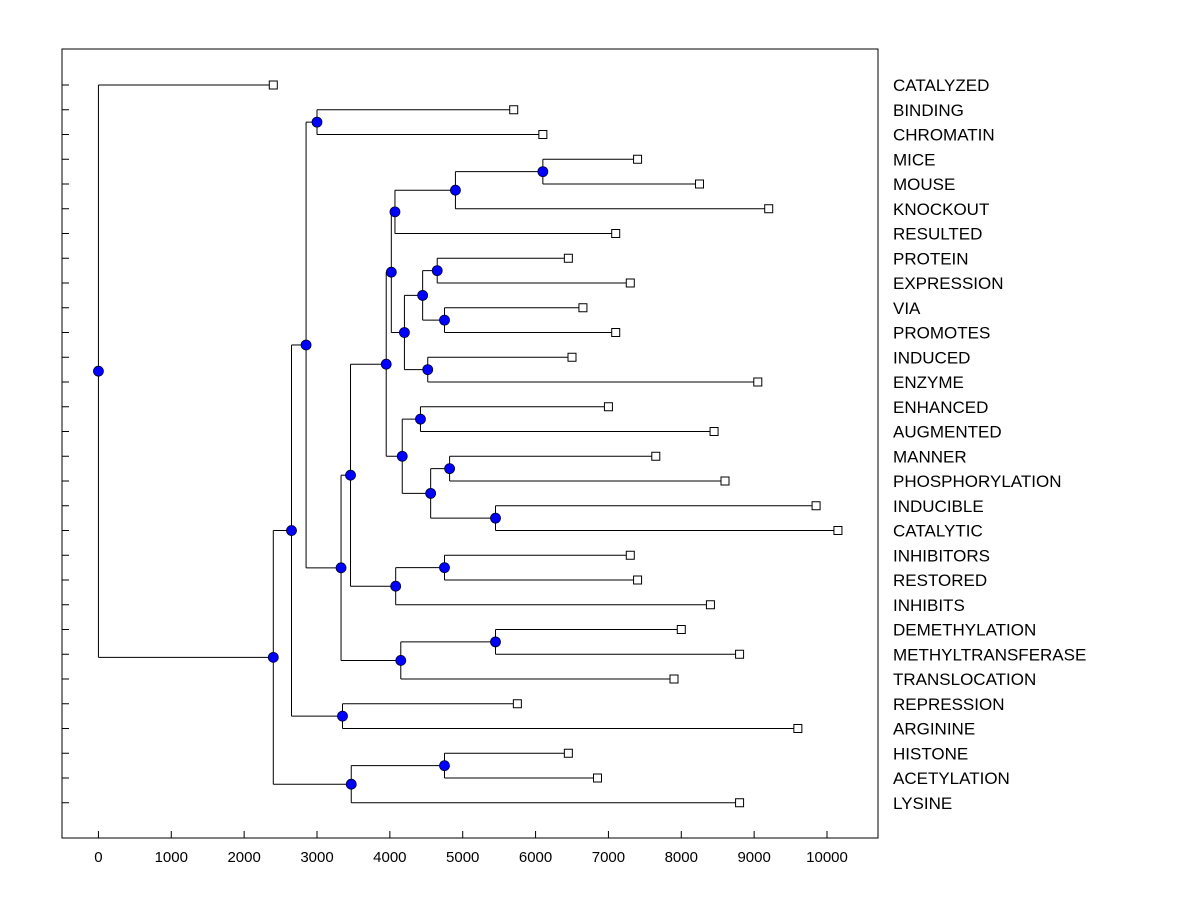  Describe the element at coordinates (930, 456) in the screenshot. I see `leaf-label: MANNER` at that location.